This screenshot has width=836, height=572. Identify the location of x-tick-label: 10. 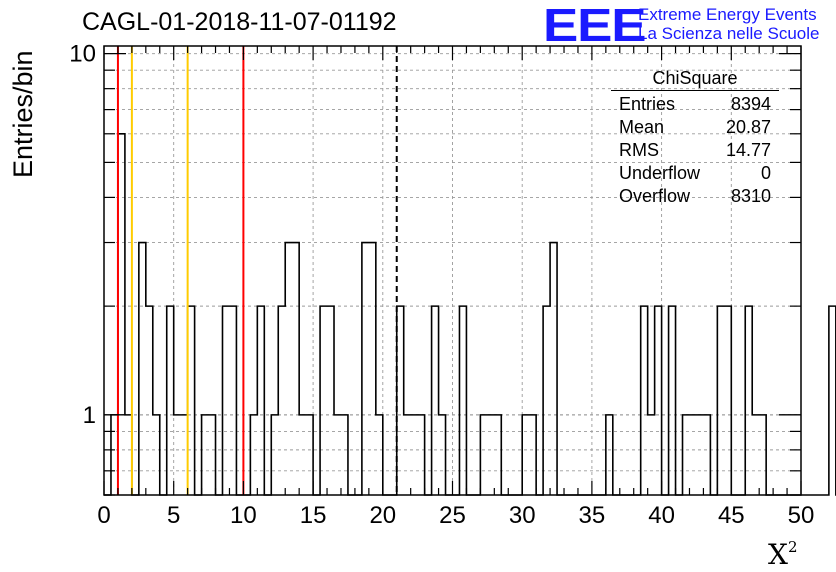
(243, 515).